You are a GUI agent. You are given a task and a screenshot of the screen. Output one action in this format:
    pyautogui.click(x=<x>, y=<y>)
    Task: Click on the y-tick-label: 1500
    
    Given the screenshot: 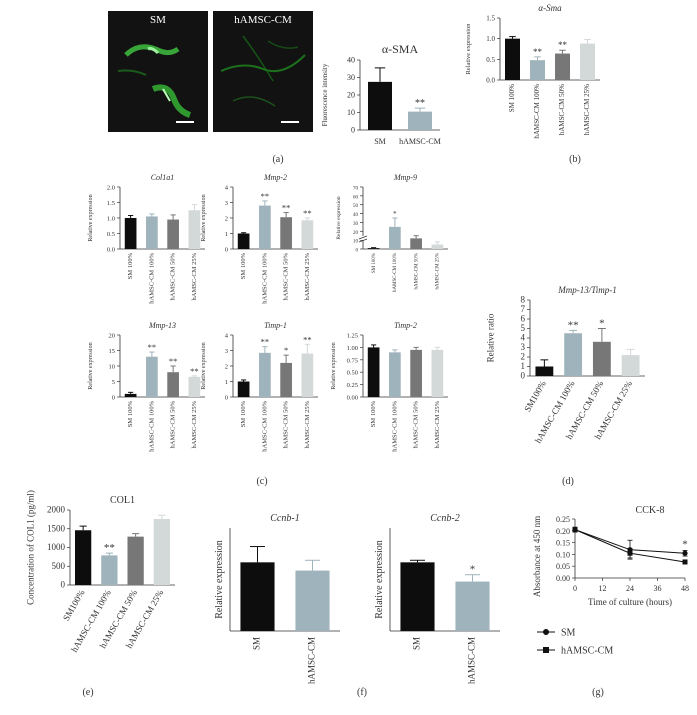 What is the action you would take?
    pyautogui.click(x=56, y=528)
    